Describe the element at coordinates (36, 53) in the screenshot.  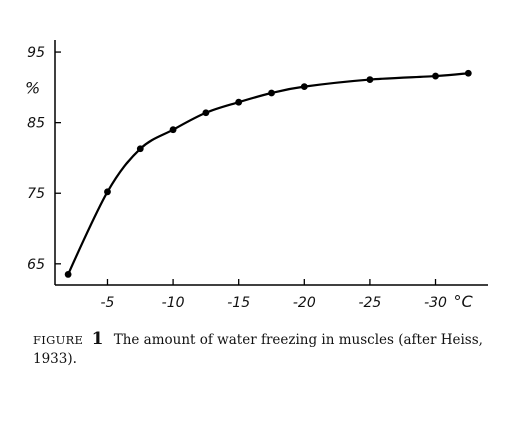
I see `y-tick-label: 95` at that location.